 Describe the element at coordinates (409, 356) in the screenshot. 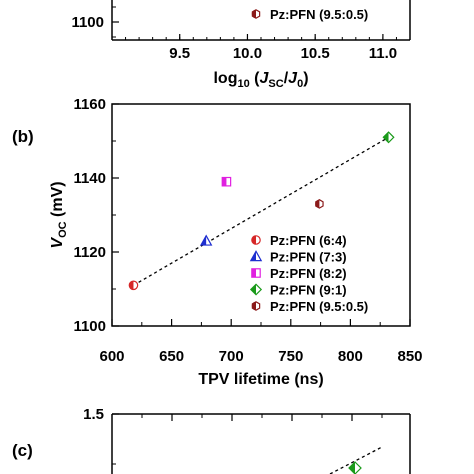

I see `panel-b-x-tick-label: 850` at that location.